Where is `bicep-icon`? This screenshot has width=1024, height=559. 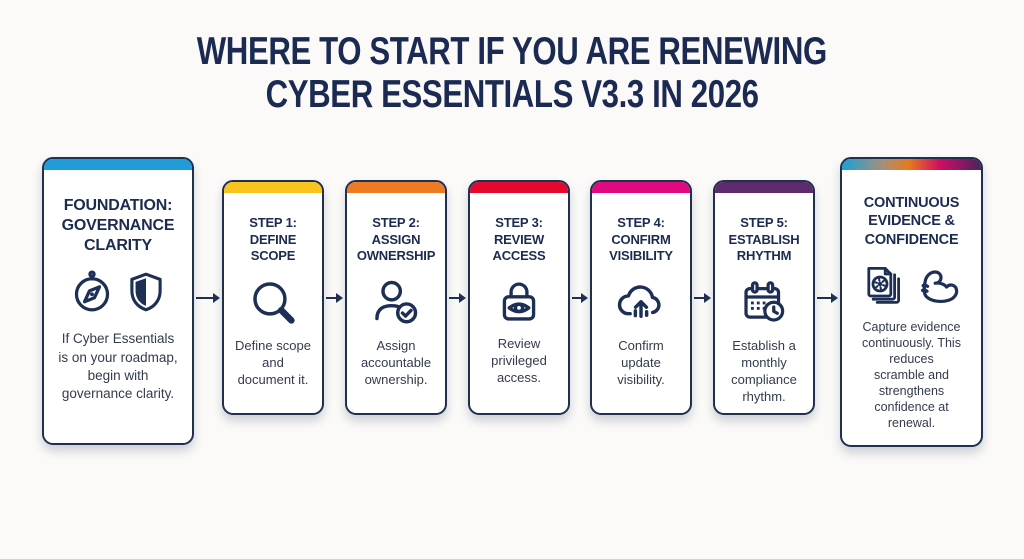 bicep-icon is located at coordinates (940, 286).